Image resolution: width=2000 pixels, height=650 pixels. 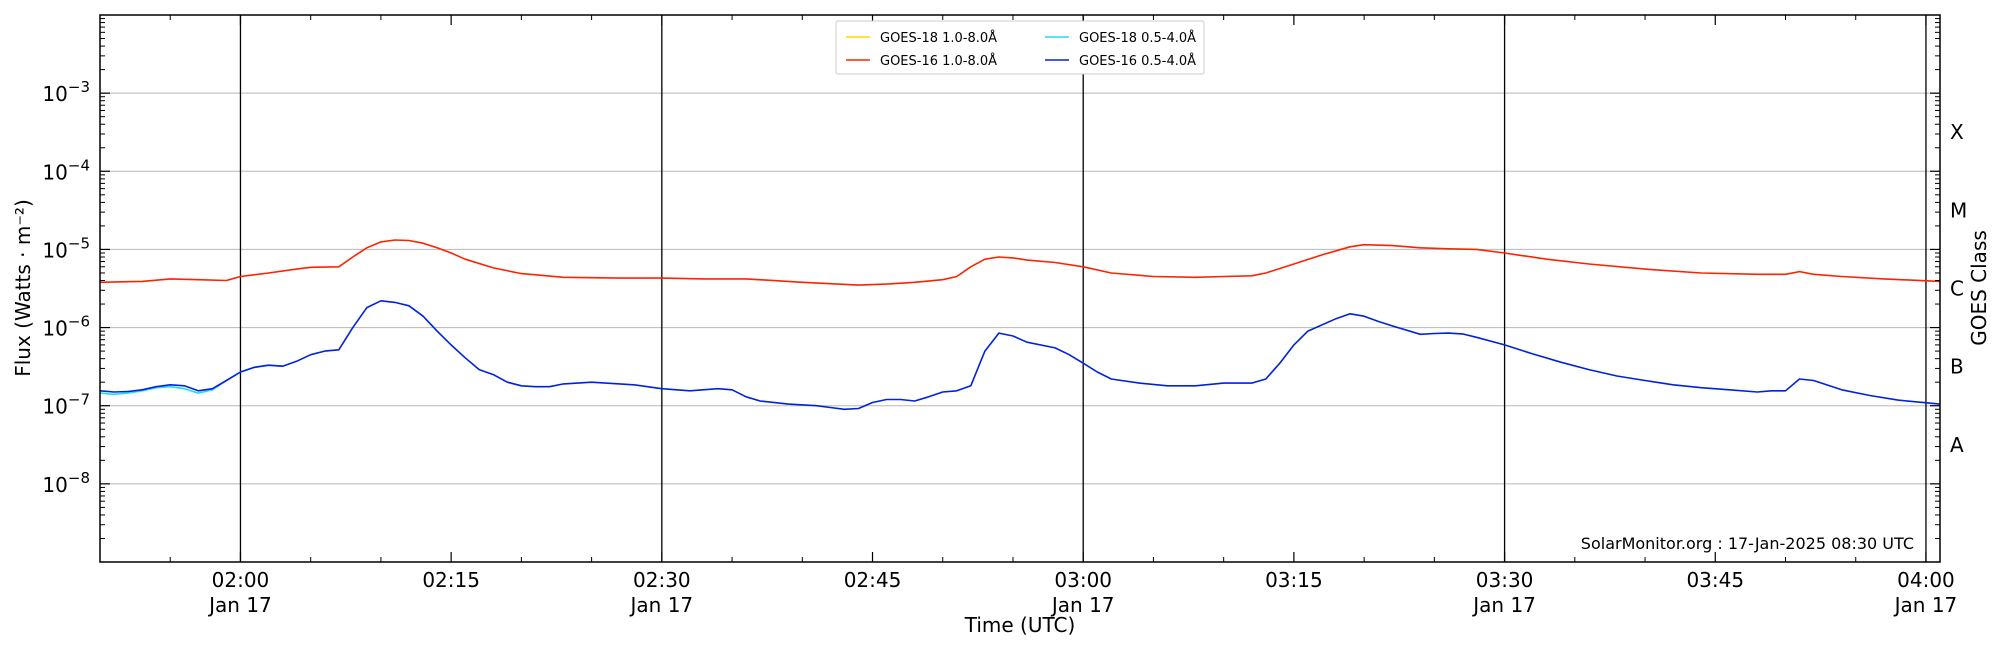 I want to click on x-tick-label: 03:15, so click(x=1294, y=580).